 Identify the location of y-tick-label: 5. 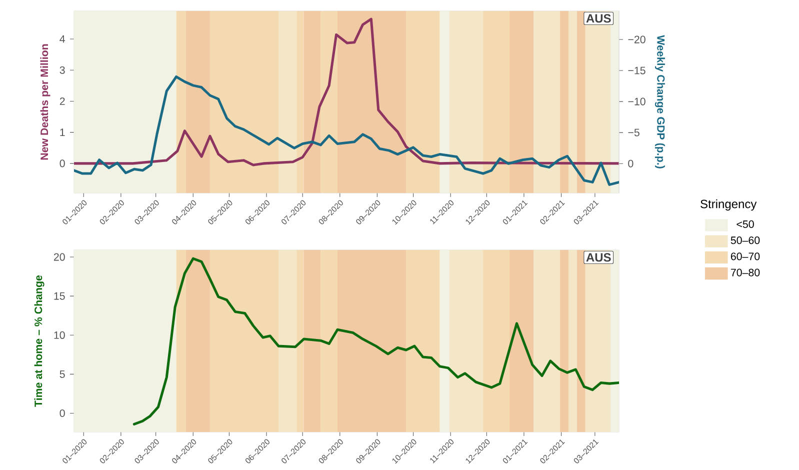
(62, 374).